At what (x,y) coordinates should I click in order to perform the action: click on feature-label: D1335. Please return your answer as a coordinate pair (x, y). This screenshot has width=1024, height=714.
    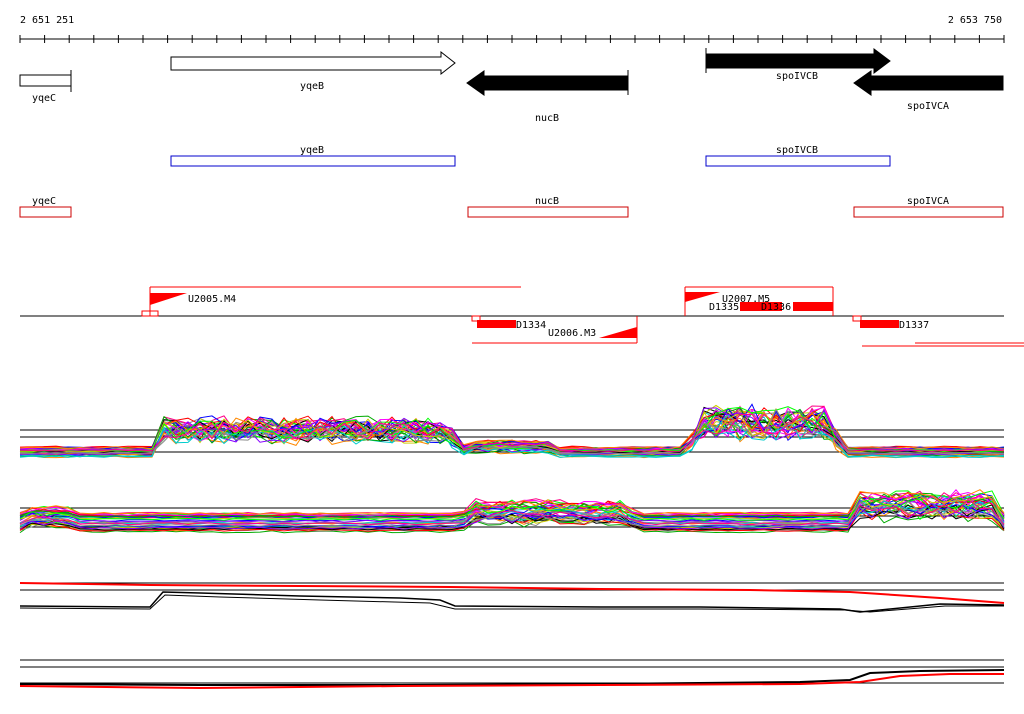
    Looking at the image, I should click on (724, 307).